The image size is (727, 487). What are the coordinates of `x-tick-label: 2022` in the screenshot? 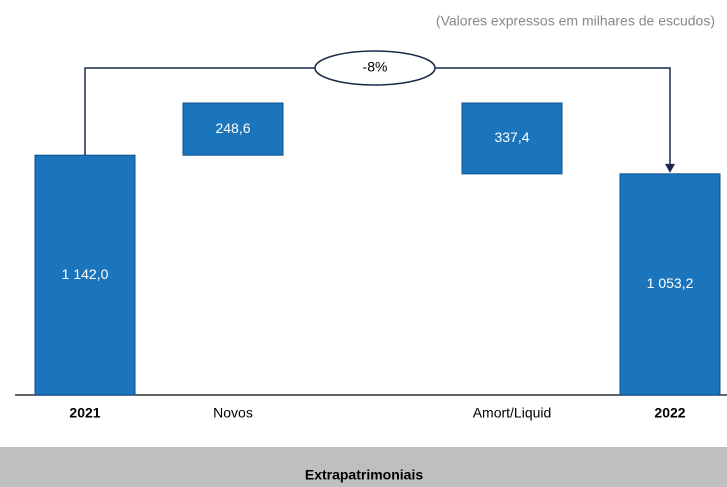 It's located at (669, 413).